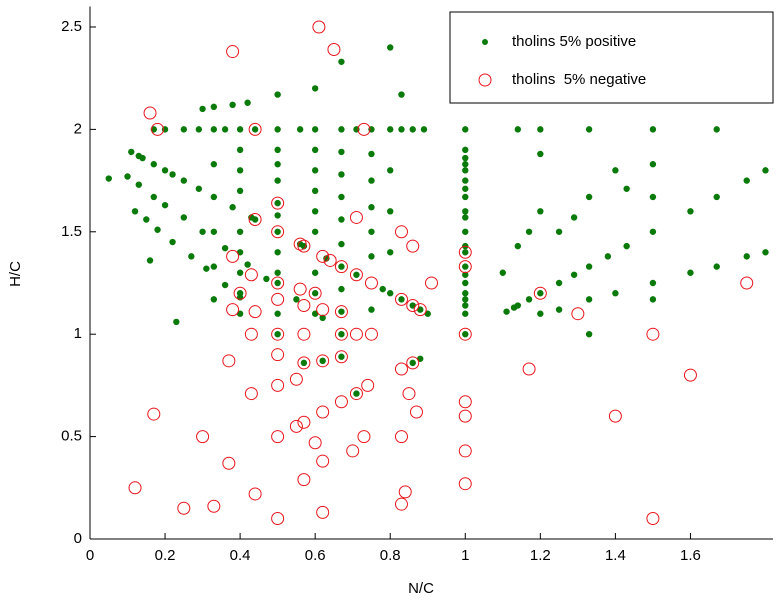 The height and width of the screenshot is (605, 776). Describe the element at coordinates (165, 555) in the screenshot. I see `x-tick-label: 0.2` at that location.